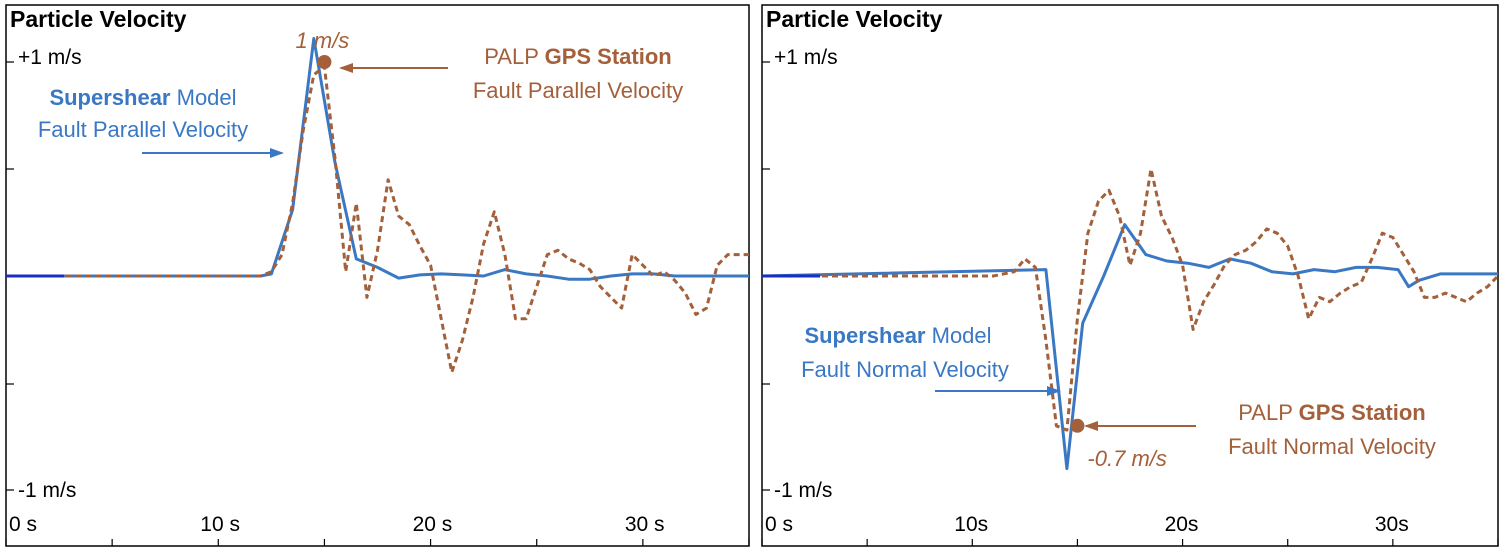 The image size is (1500, 553). Describe the element at coordinates (1332, 446) in the screenshot. I see `gps-label-line2: Fault Normal Velocity` at that location.